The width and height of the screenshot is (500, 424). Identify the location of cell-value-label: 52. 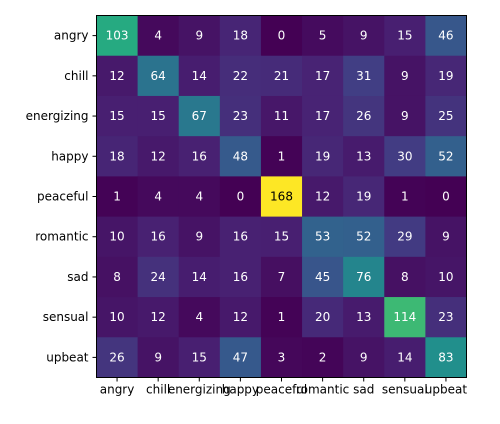
(445, 156).